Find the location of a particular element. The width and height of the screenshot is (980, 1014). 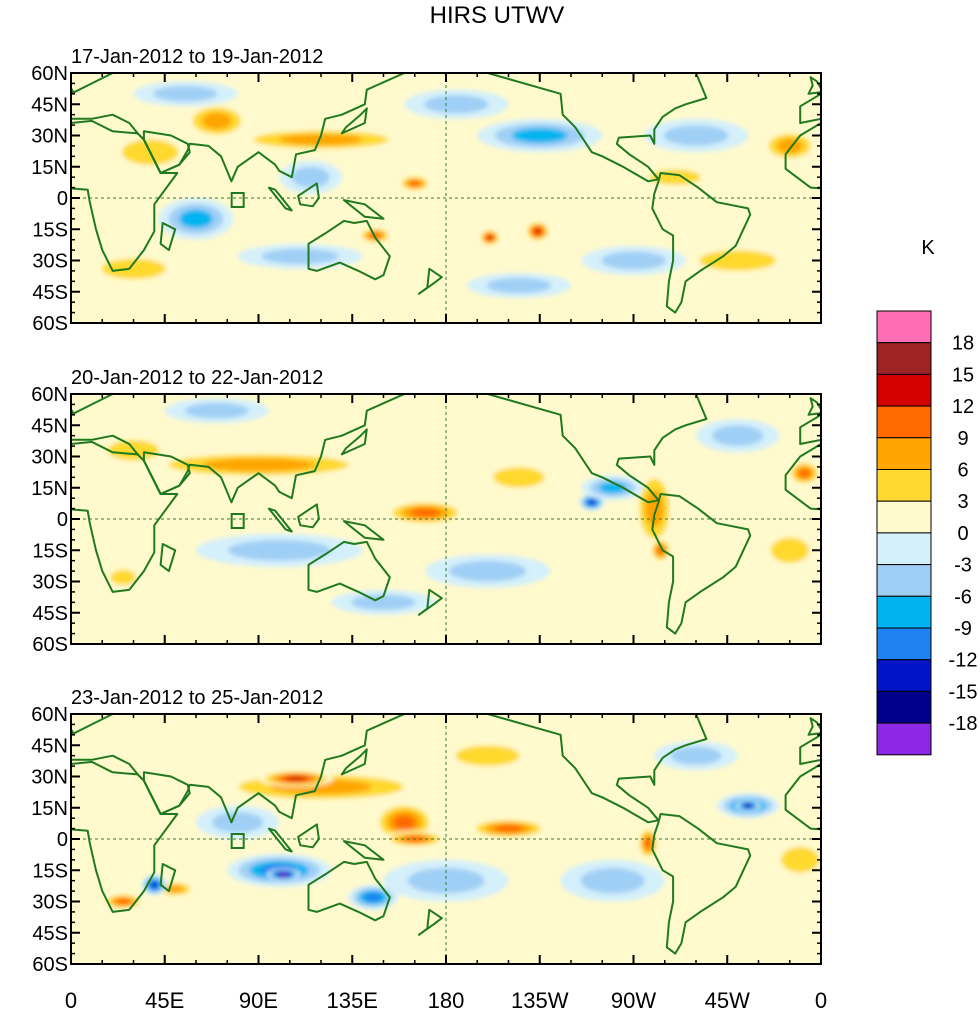

y-tick-label: 30N is located at coordinates (49, 137).